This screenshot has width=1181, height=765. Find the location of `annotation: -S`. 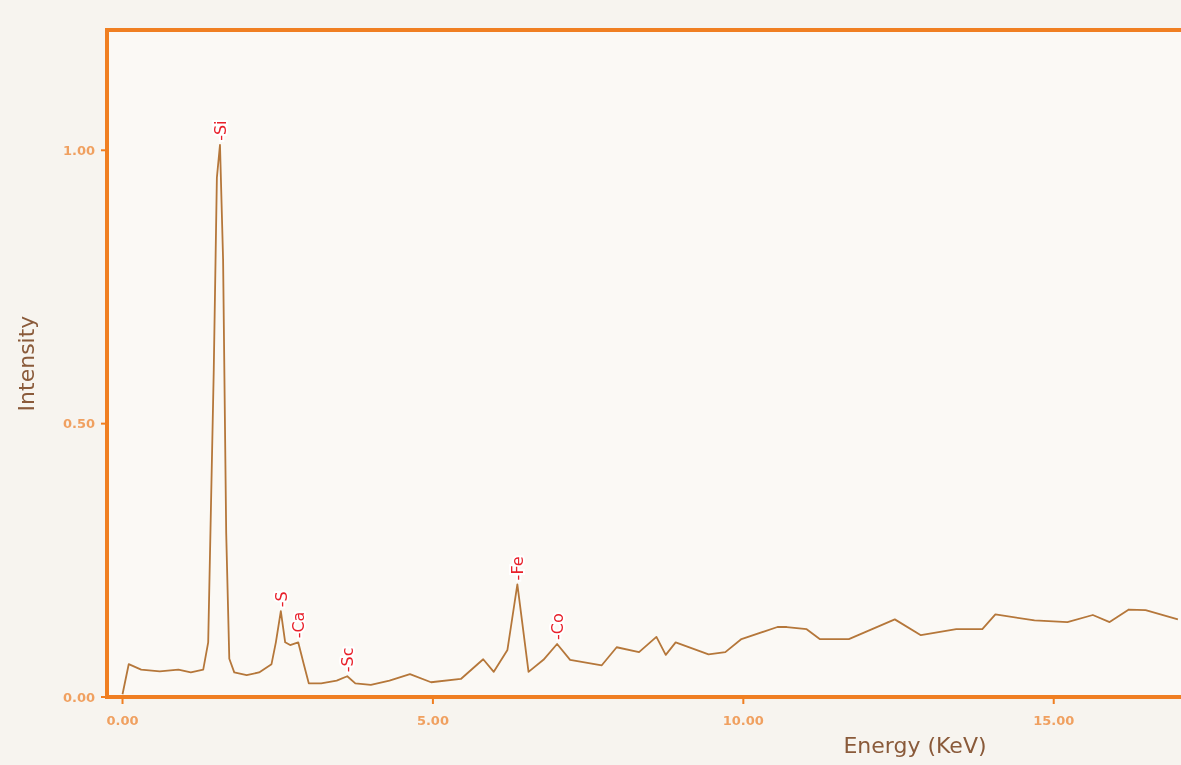

annotation: -S is located at coordinates (281, 599).